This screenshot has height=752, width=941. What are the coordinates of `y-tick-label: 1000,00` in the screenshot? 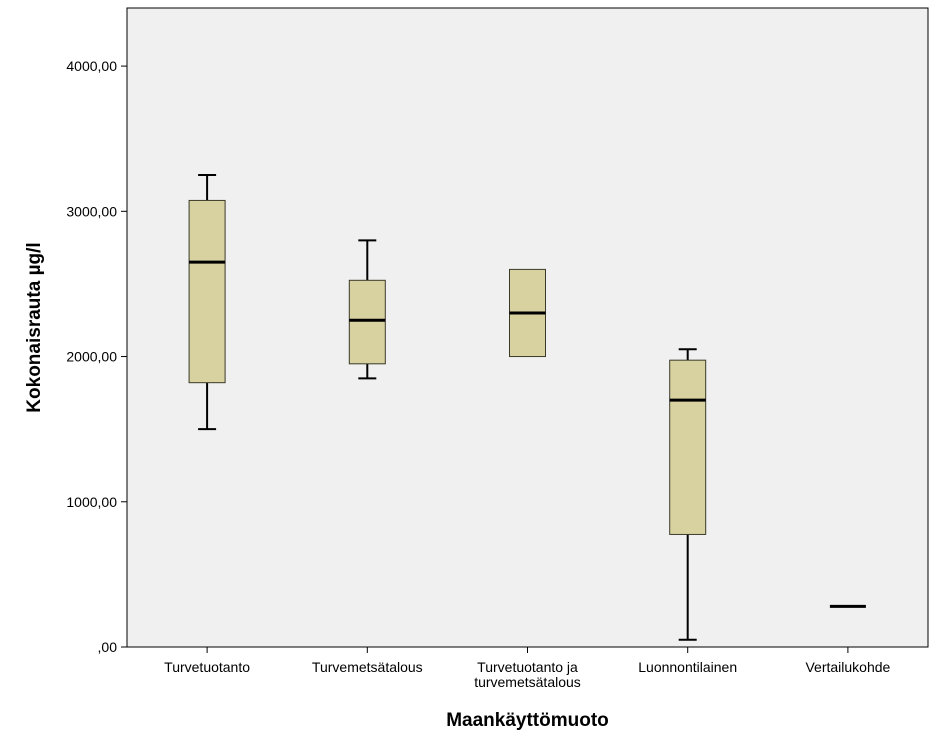 It's located at (91, 502).